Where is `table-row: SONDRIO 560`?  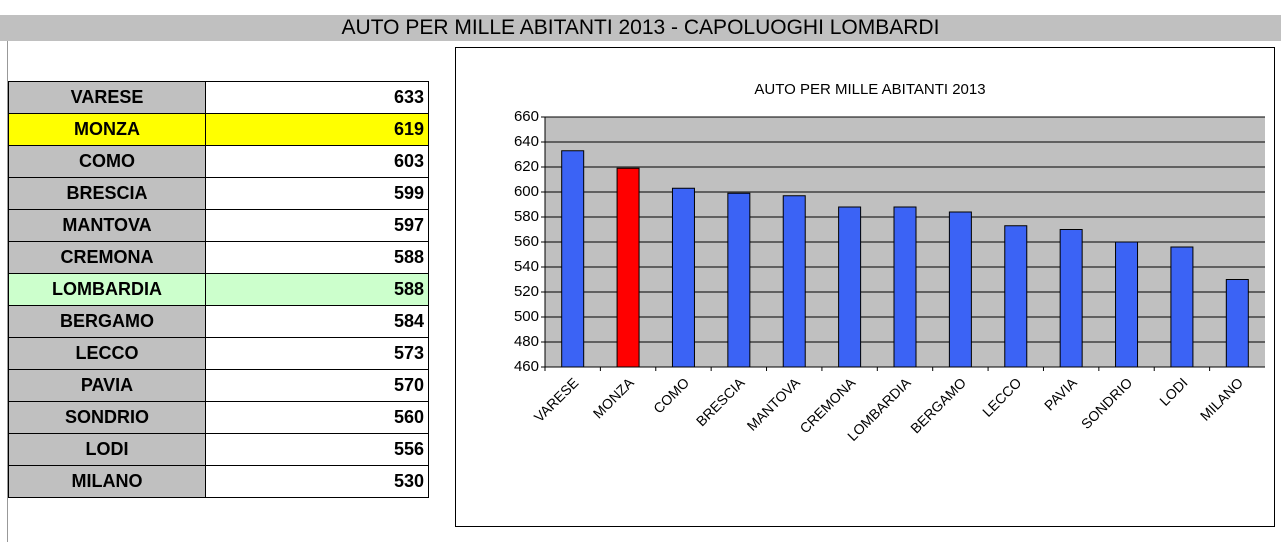
table-row: SONDRIO 560 is located at coordinates (219, 418).